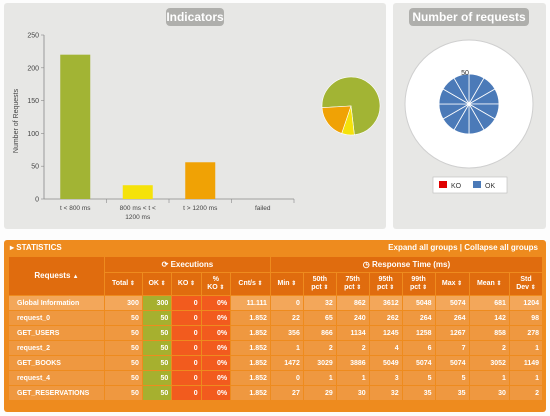 This screenshot has height=416, width=550. I want to click on column-header-text: Max, so click(448, 283).